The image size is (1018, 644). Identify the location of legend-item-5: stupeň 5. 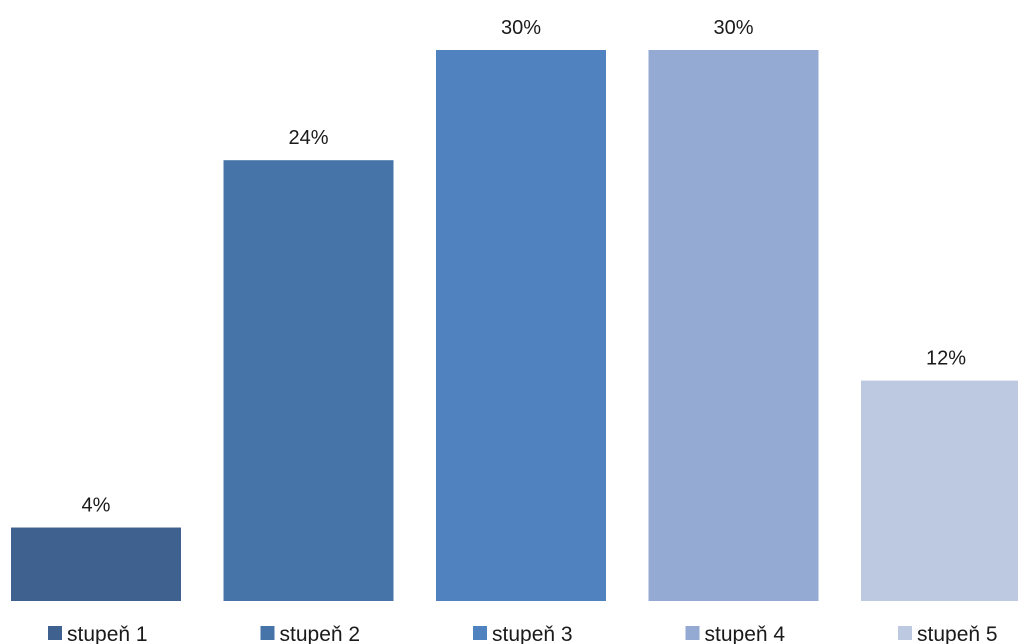
(948, 633).